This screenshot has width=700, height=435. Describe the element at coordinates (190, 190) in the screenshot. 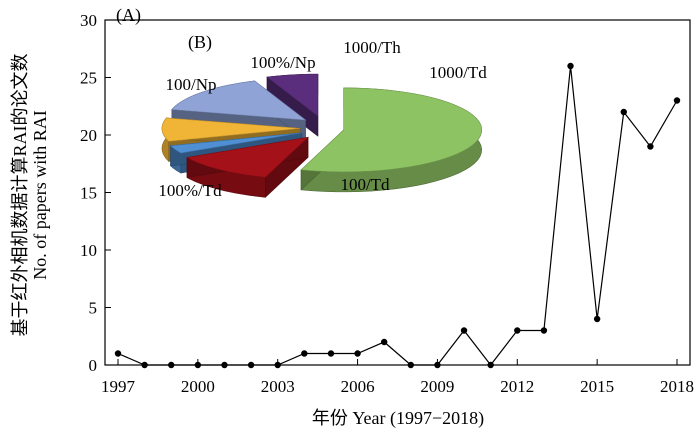

I see `pie-slice-label: 100%/Td` at that location.